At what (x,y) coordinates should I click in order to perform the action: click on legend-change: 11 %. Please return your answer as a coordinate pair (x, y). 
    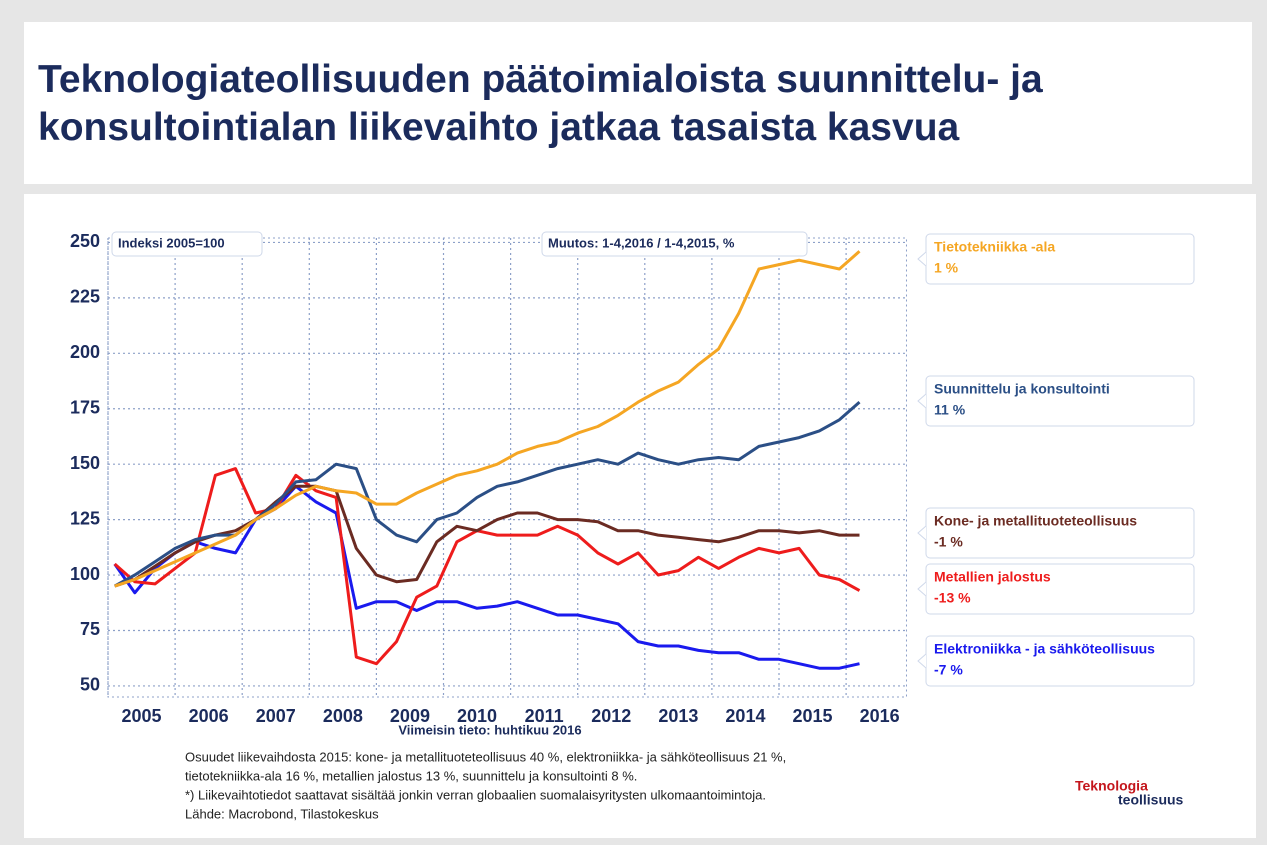
    Looking at the image, I should click on (950, 410).